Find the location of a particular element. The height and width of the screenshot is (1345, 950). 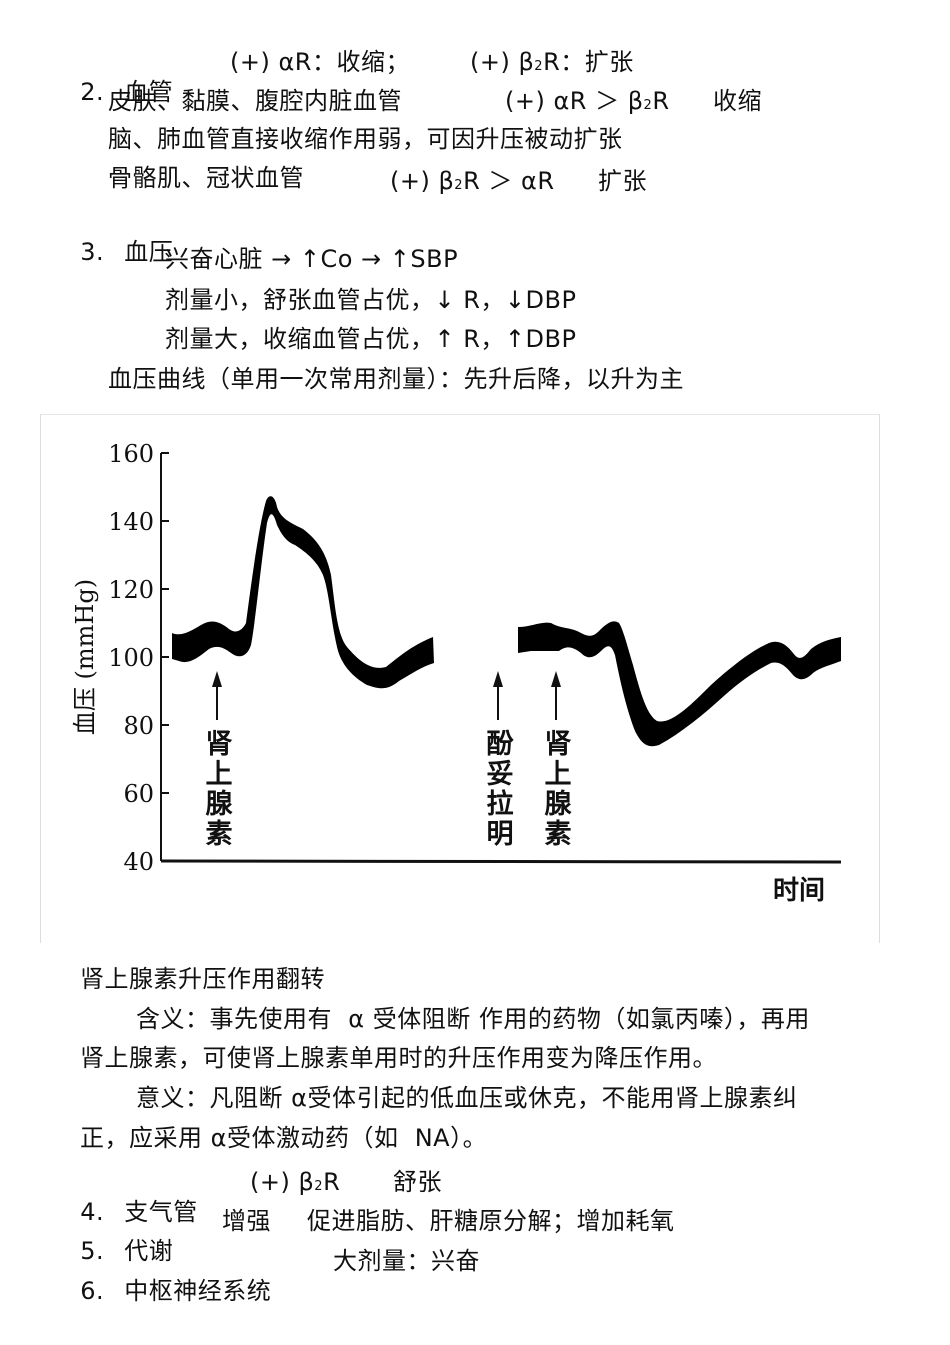

y-axis-label: 血压 (mmHg) is located at coordinates (85, 657).